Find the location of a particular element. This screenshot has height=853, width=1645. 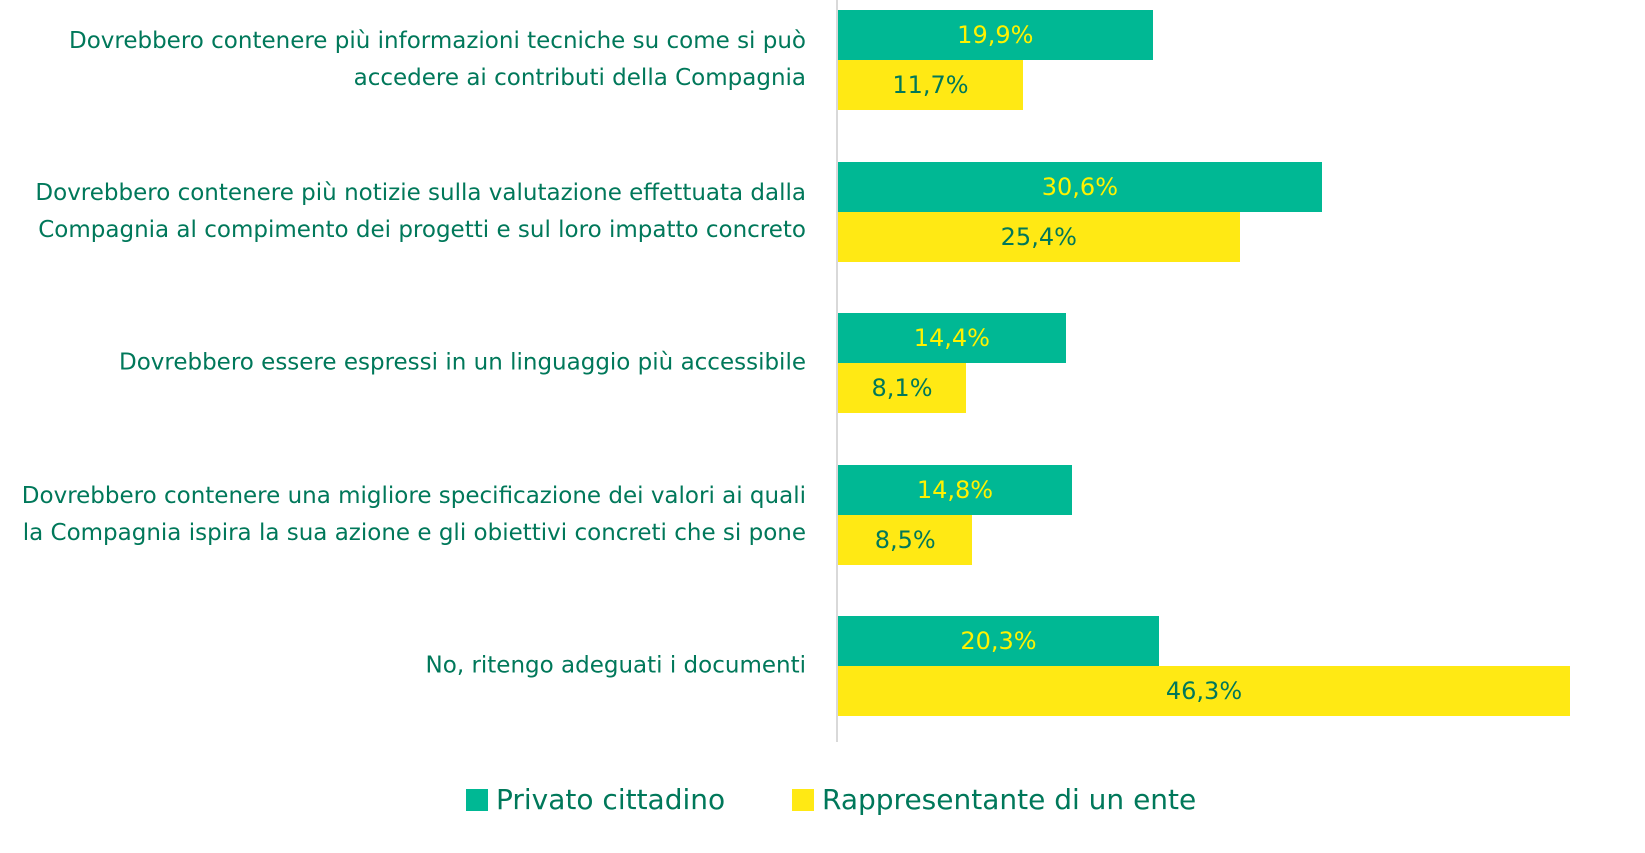

legend-label: Privato cittadino is located at coordinates (611, 799).